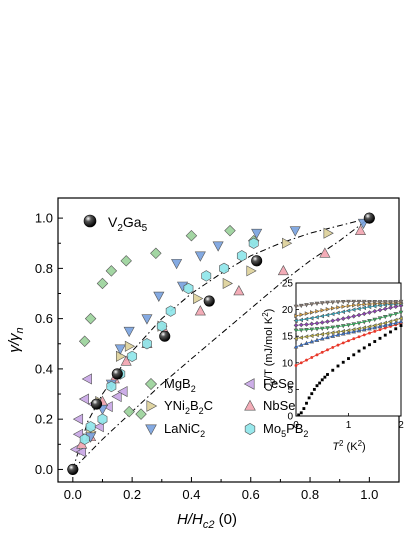 Image resolution: width=415 pixels, height=537 pixels. Describe the element at coordinates (288, 310) in the screenshot. I see `inset-y-tick-label: 20` at that location.